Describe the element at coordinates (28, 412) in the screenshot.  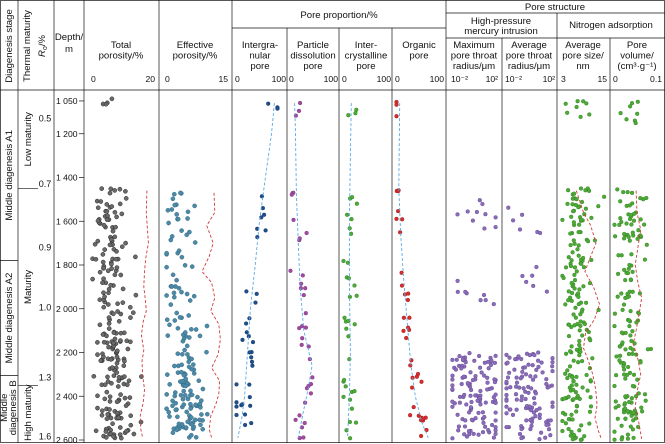
I see `maturity-label: High maturity` at that location.